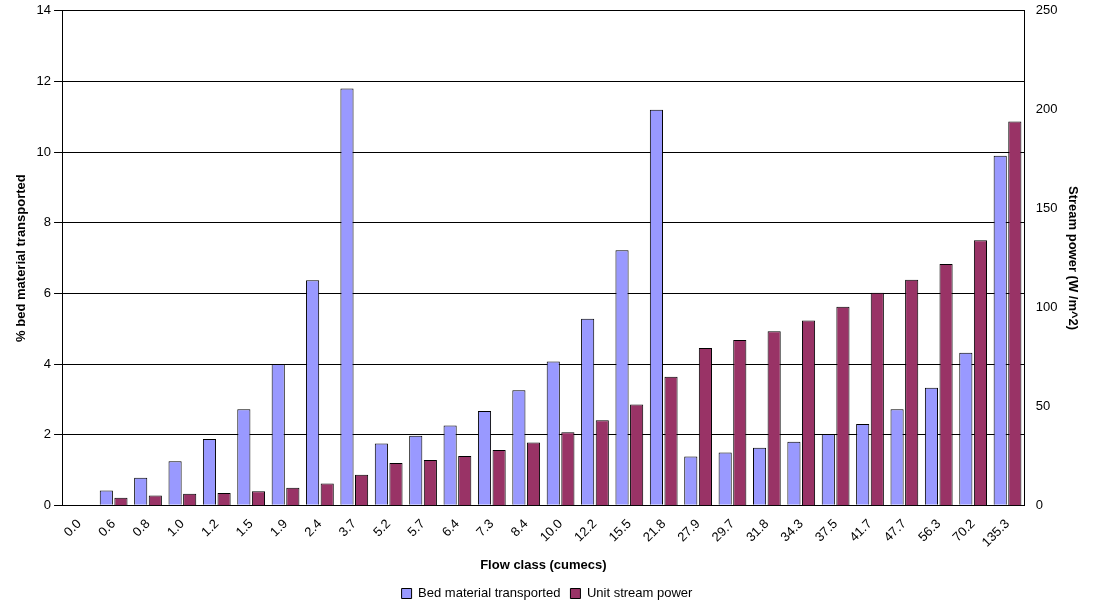 Image resolution: width=1094 pixels, height=610 pixels. What do you see at coordinates (450, 527) in the screenshot?
I see `x-tick-label: 6.4` at bounding box center [450, 527].